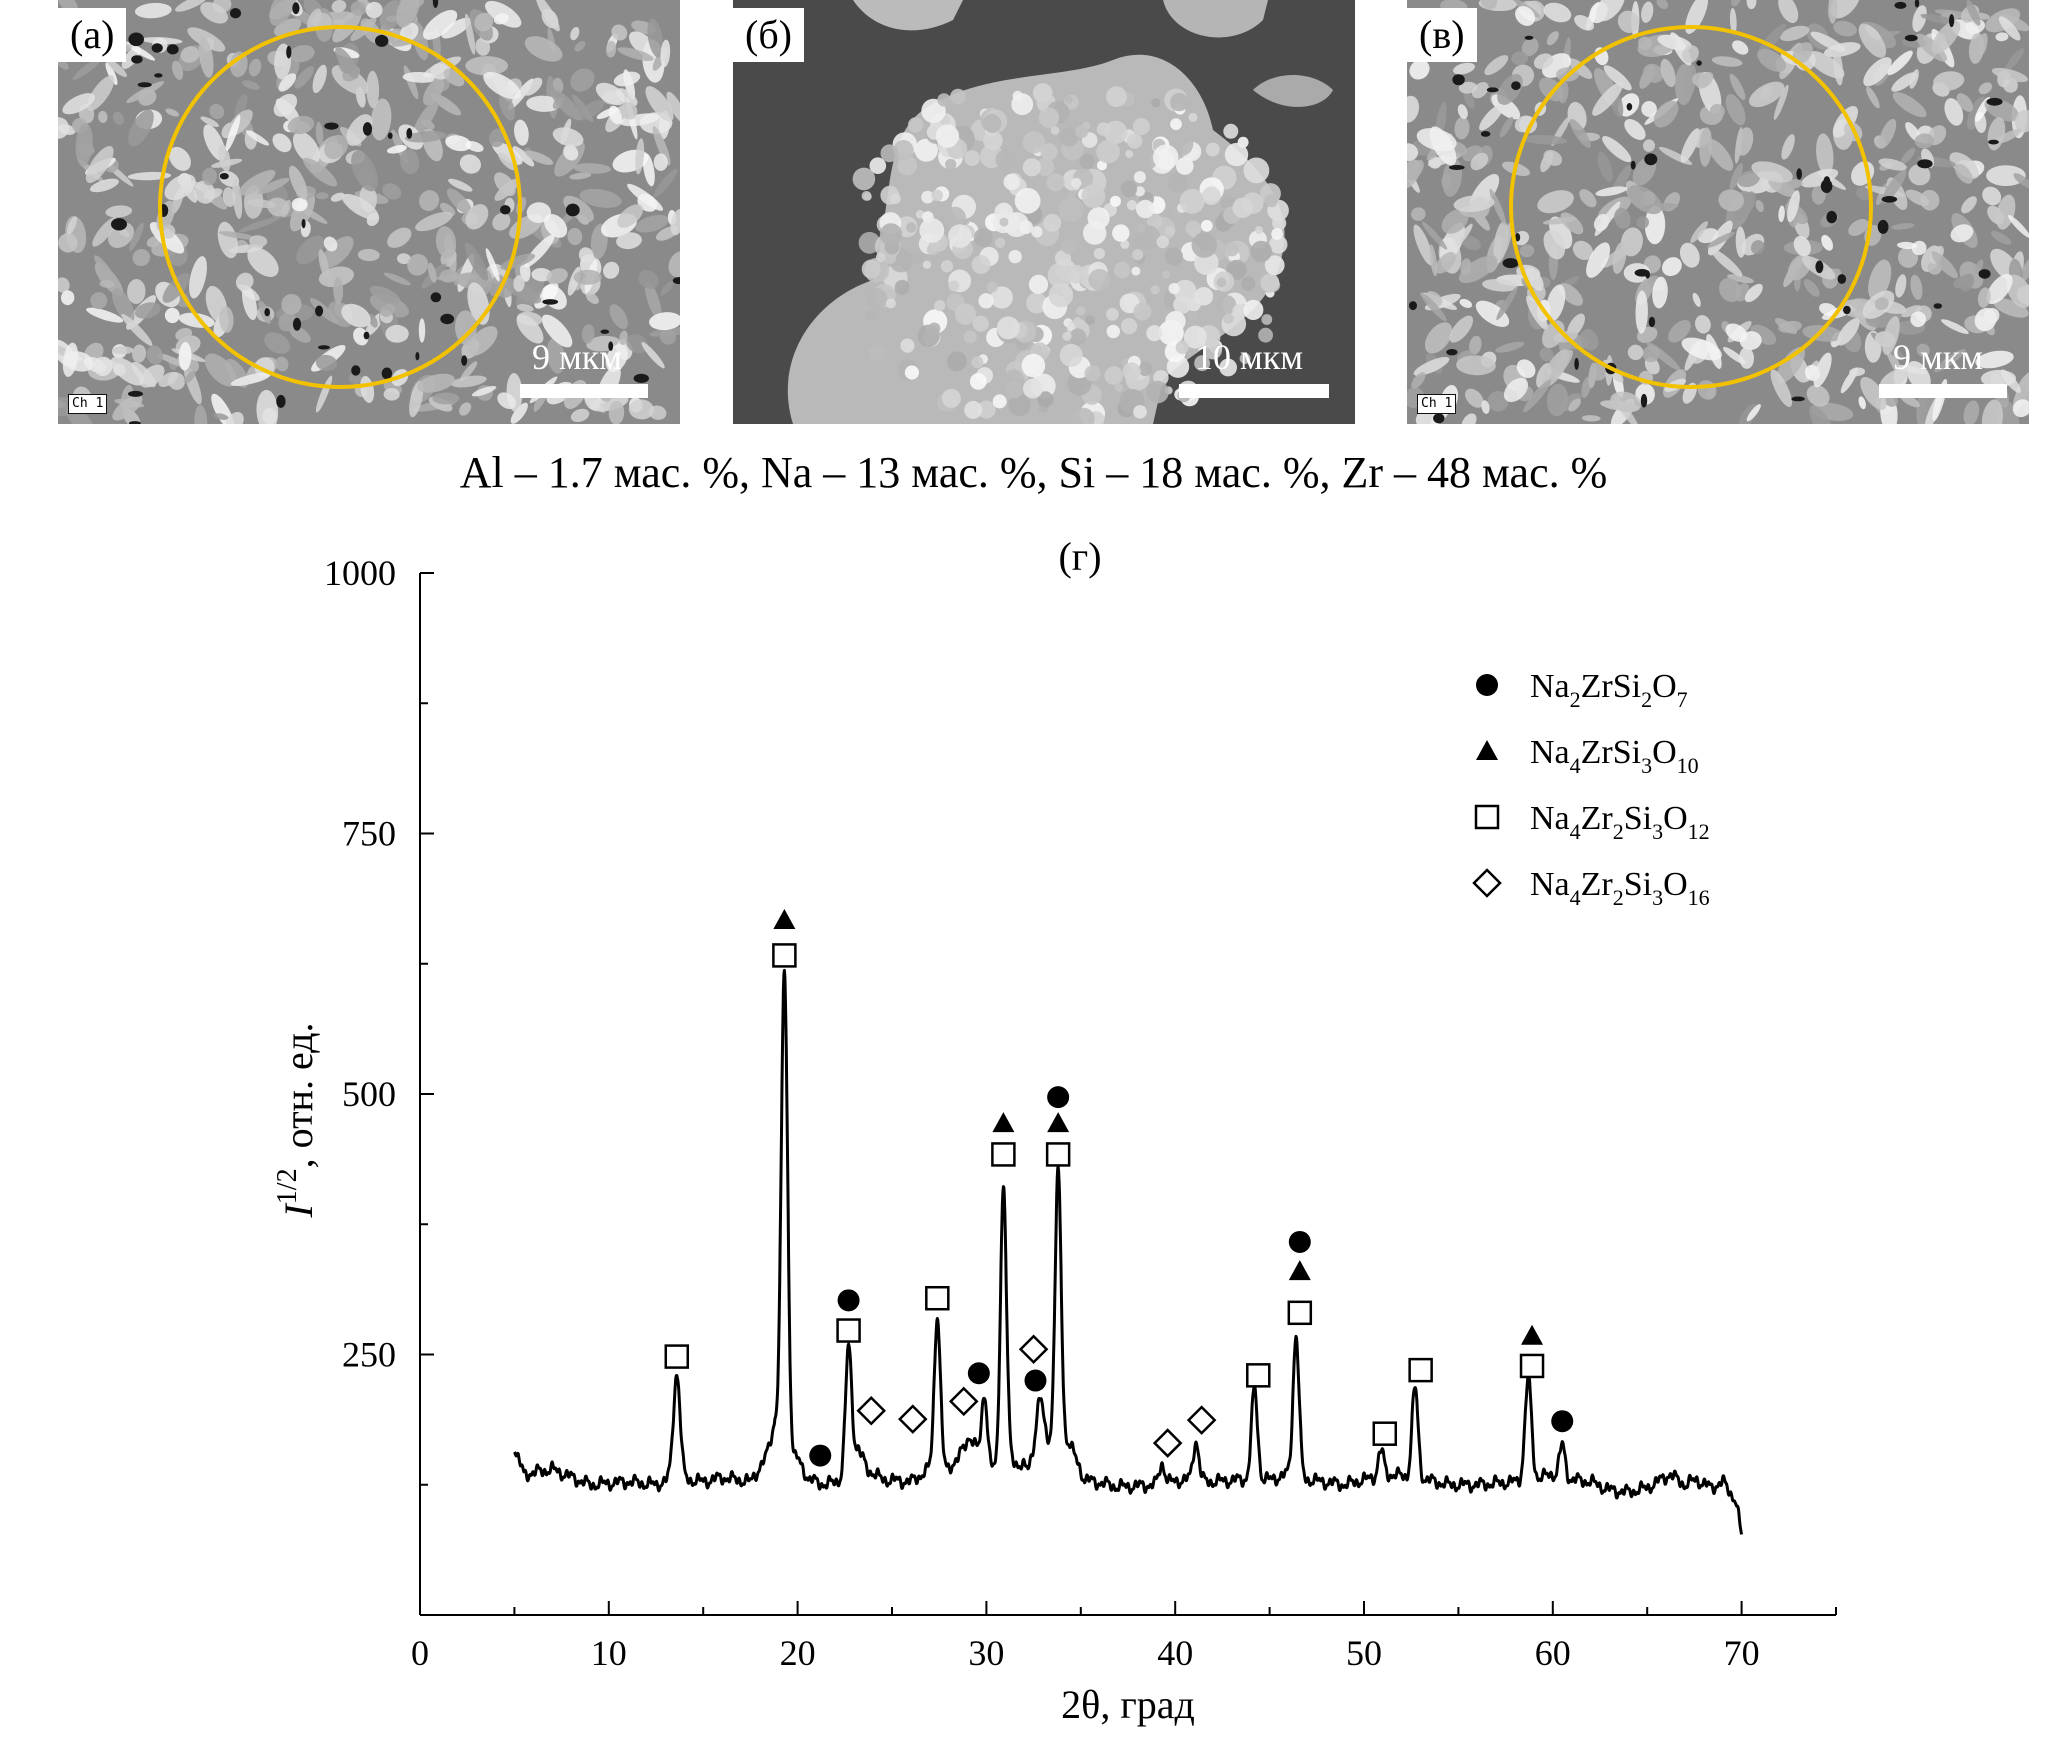 Image resolution: width=2067 pixels, height=1745 pixels. Describe the element at coordinates (1128, 1704) in the screenshot. I see `x-axis-label: 2θ, град` at that location.